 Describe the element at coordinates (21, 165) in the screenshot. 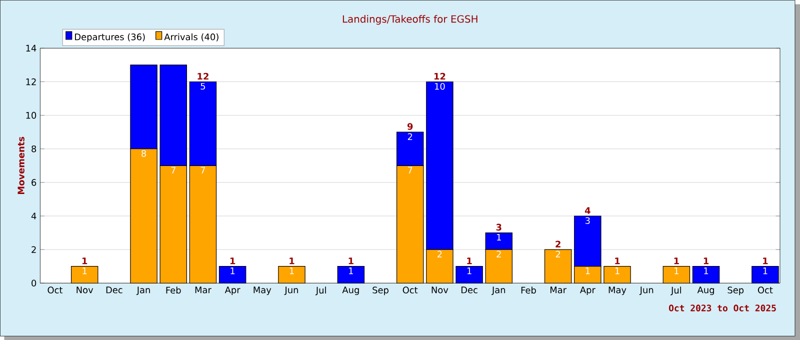

I see `y-axis-title: Movements` at that location.